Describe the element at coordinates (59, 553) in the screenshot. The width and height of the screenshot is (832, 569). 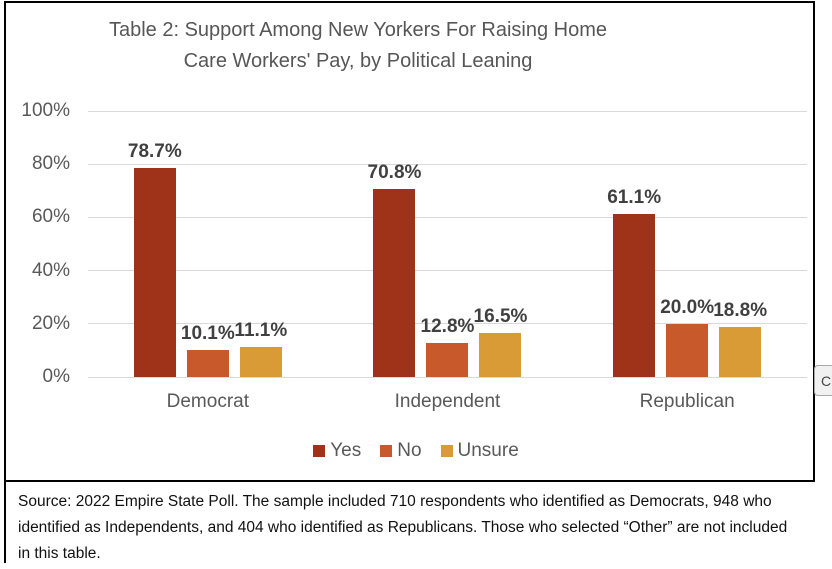
I see `source-note-line-3: in this table.` at that location.